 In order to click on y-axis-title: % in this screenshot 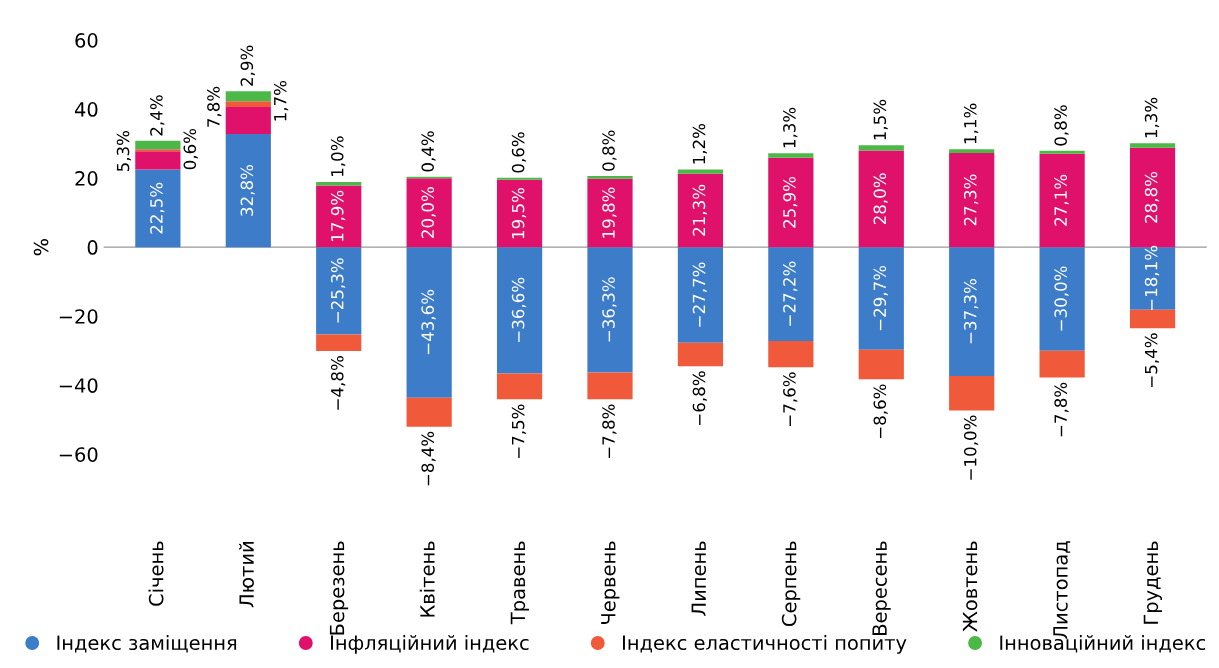, I will do `click(41, 247)`.